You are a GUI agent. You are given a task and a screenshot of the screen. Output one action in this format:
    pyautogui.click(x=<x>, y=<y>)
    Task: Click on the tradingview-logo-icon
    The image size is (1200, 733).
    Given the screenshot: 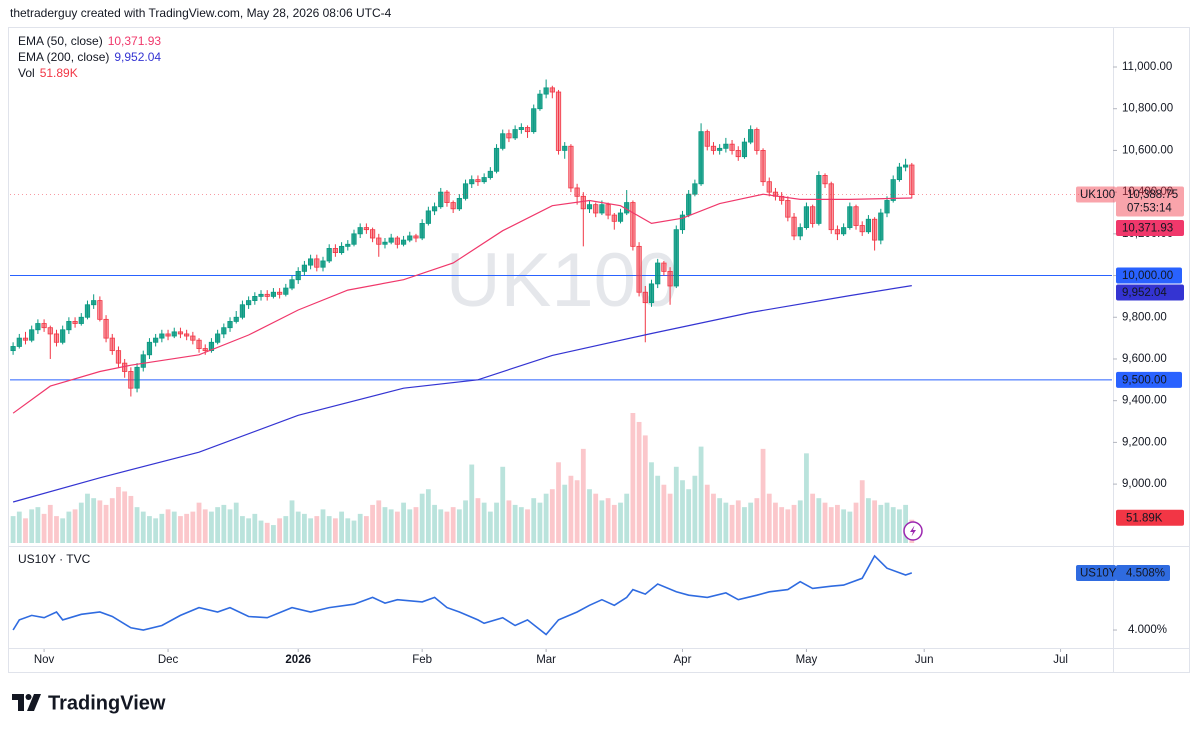 What is the action you would take?
    pyautogui.click(x=26, y=702)
    